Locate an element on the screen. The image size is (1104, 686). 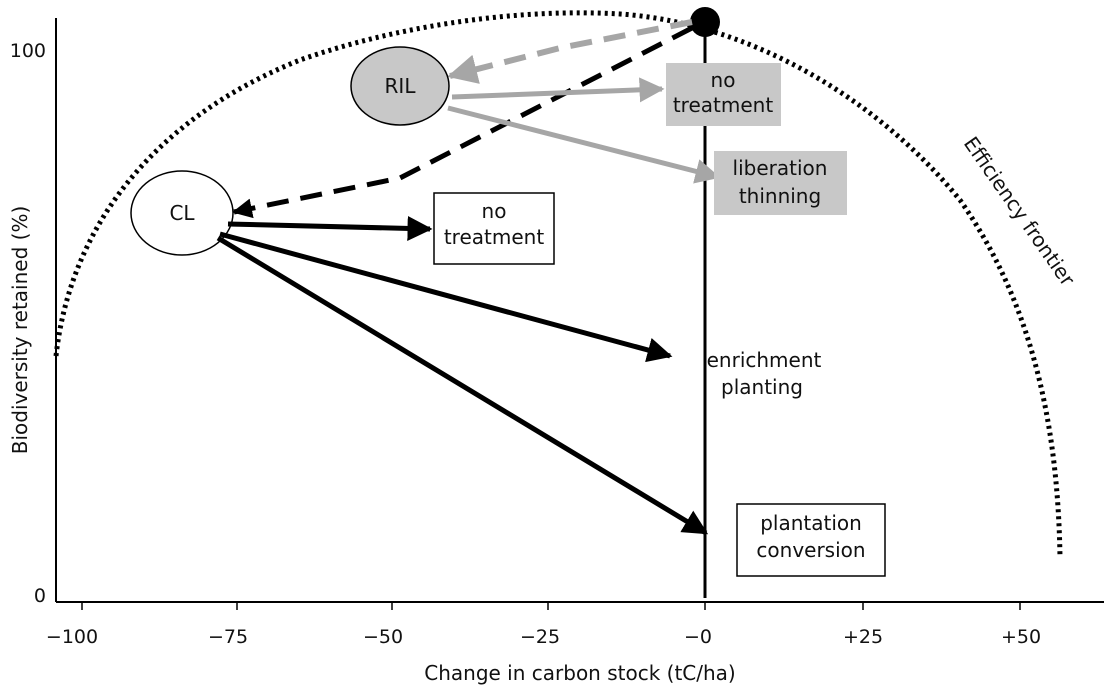
arrow-origin-to-ril is located at coordinates (570, 51).